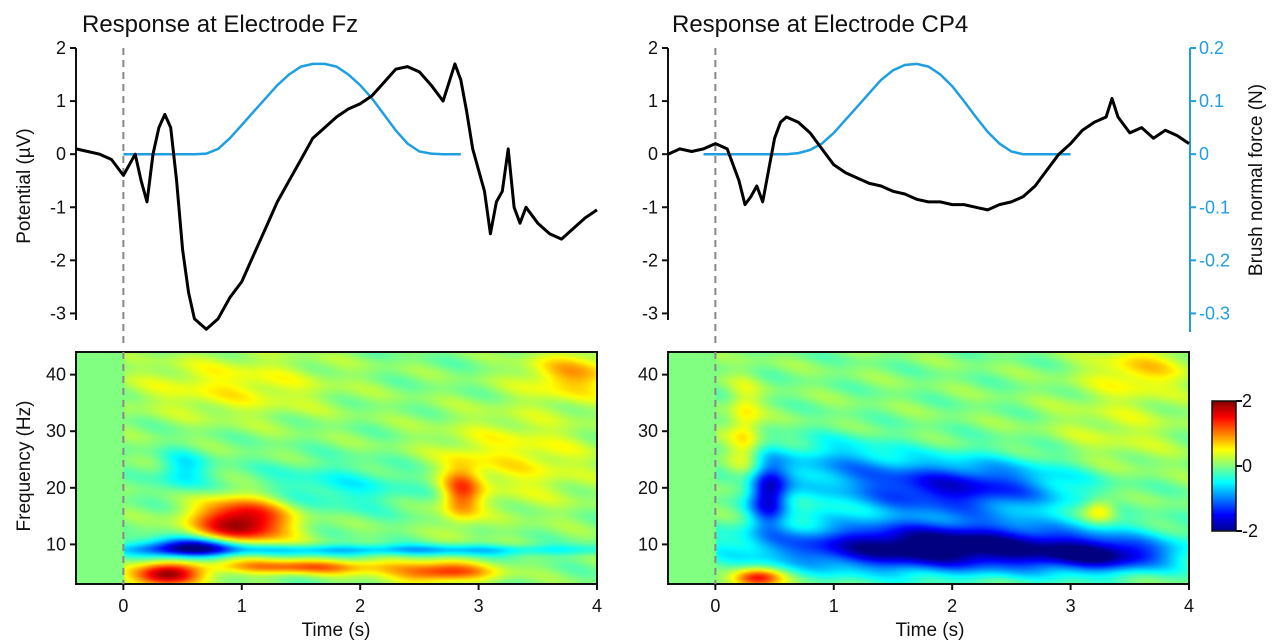  I want to click on force-tick-label: -0.3, so click(1214, 313).